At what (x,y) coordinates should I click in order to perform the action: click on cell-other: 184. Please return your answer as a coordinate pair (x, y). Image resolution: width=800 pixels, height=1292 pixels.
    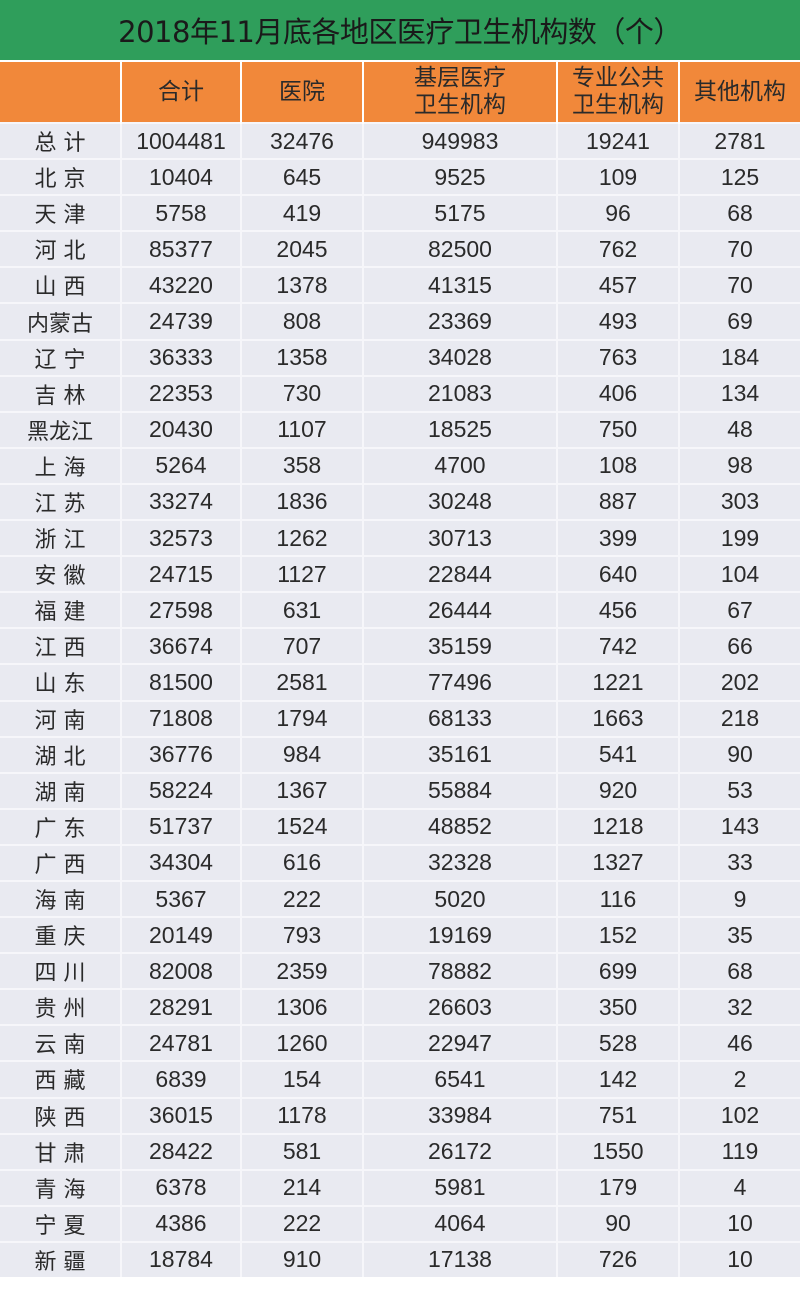
    Looking at the image, I should click on (739, 357).